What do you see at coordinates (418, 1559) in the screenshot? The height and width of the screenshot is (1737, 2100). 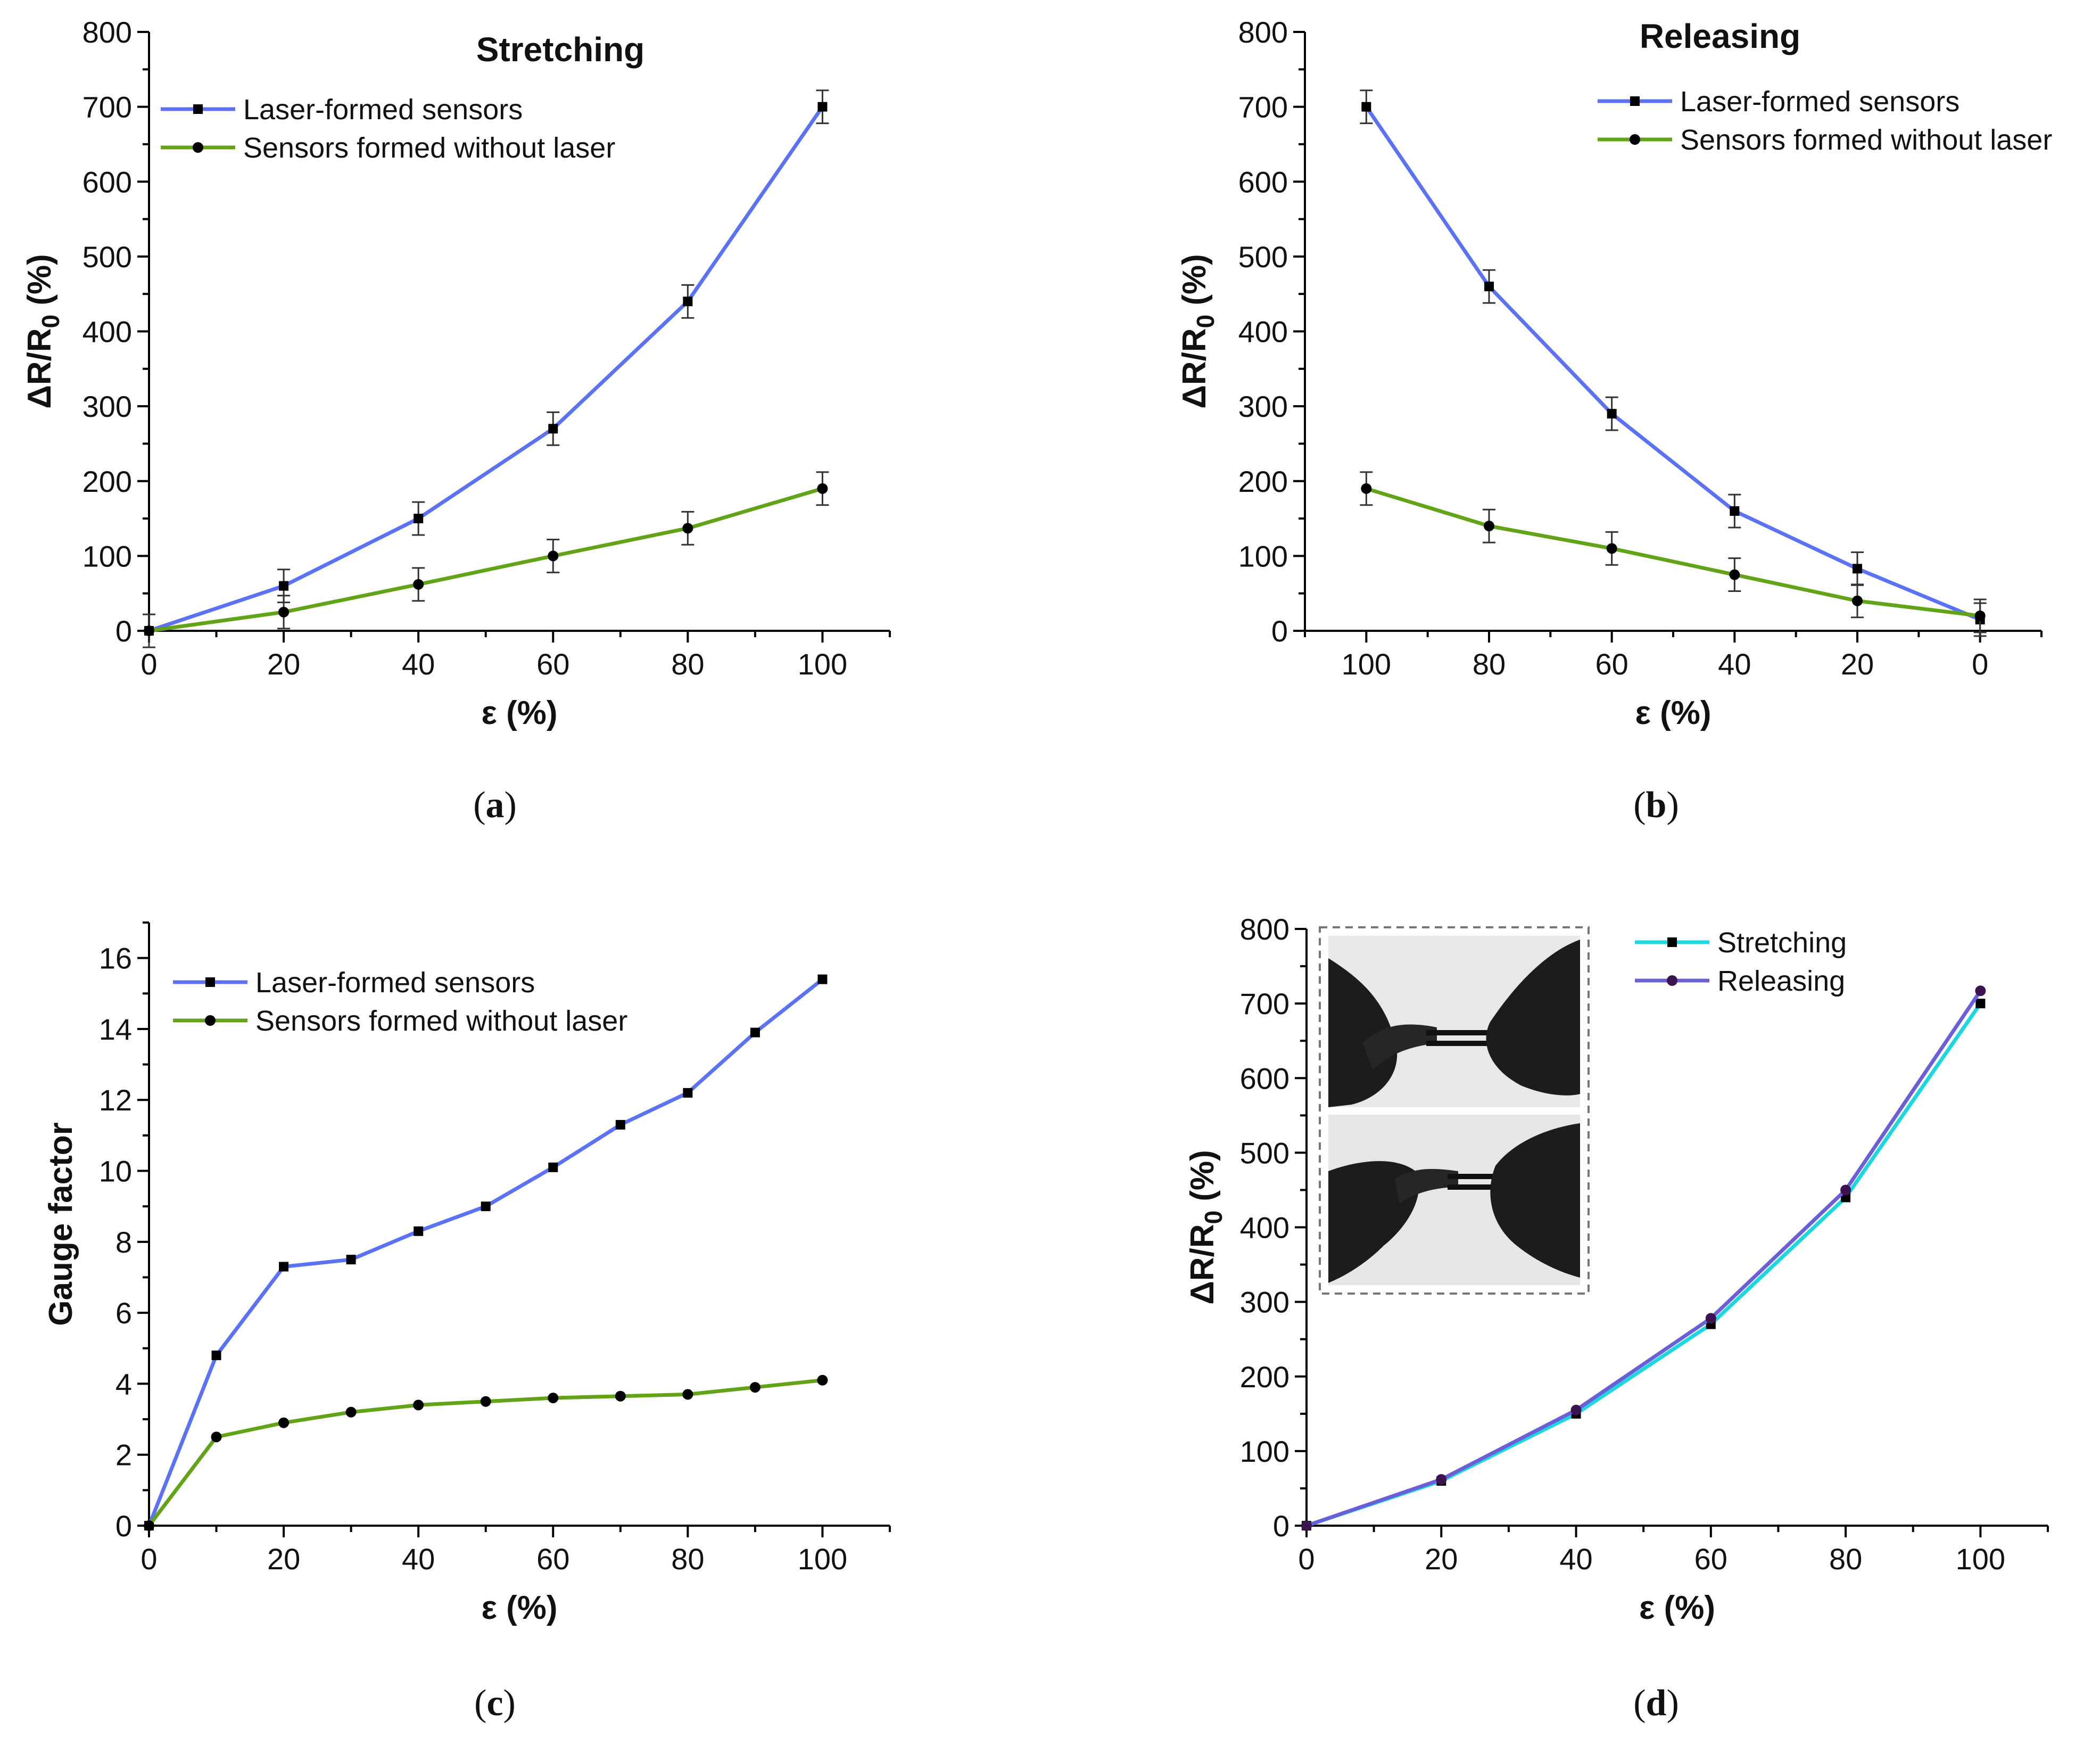 I see `chart-c-x-tick-label: 40` at bounding box center [418, 1559].